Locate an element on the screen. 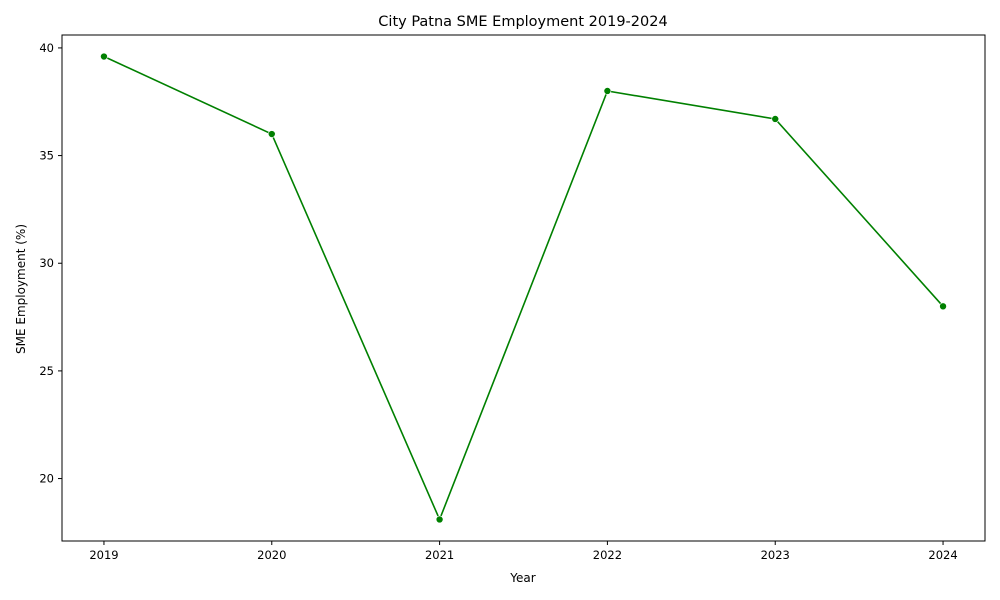 The height and width of the screenshot is (600, 1000). x-axis-label: Year is located at coordinates (522, 578).